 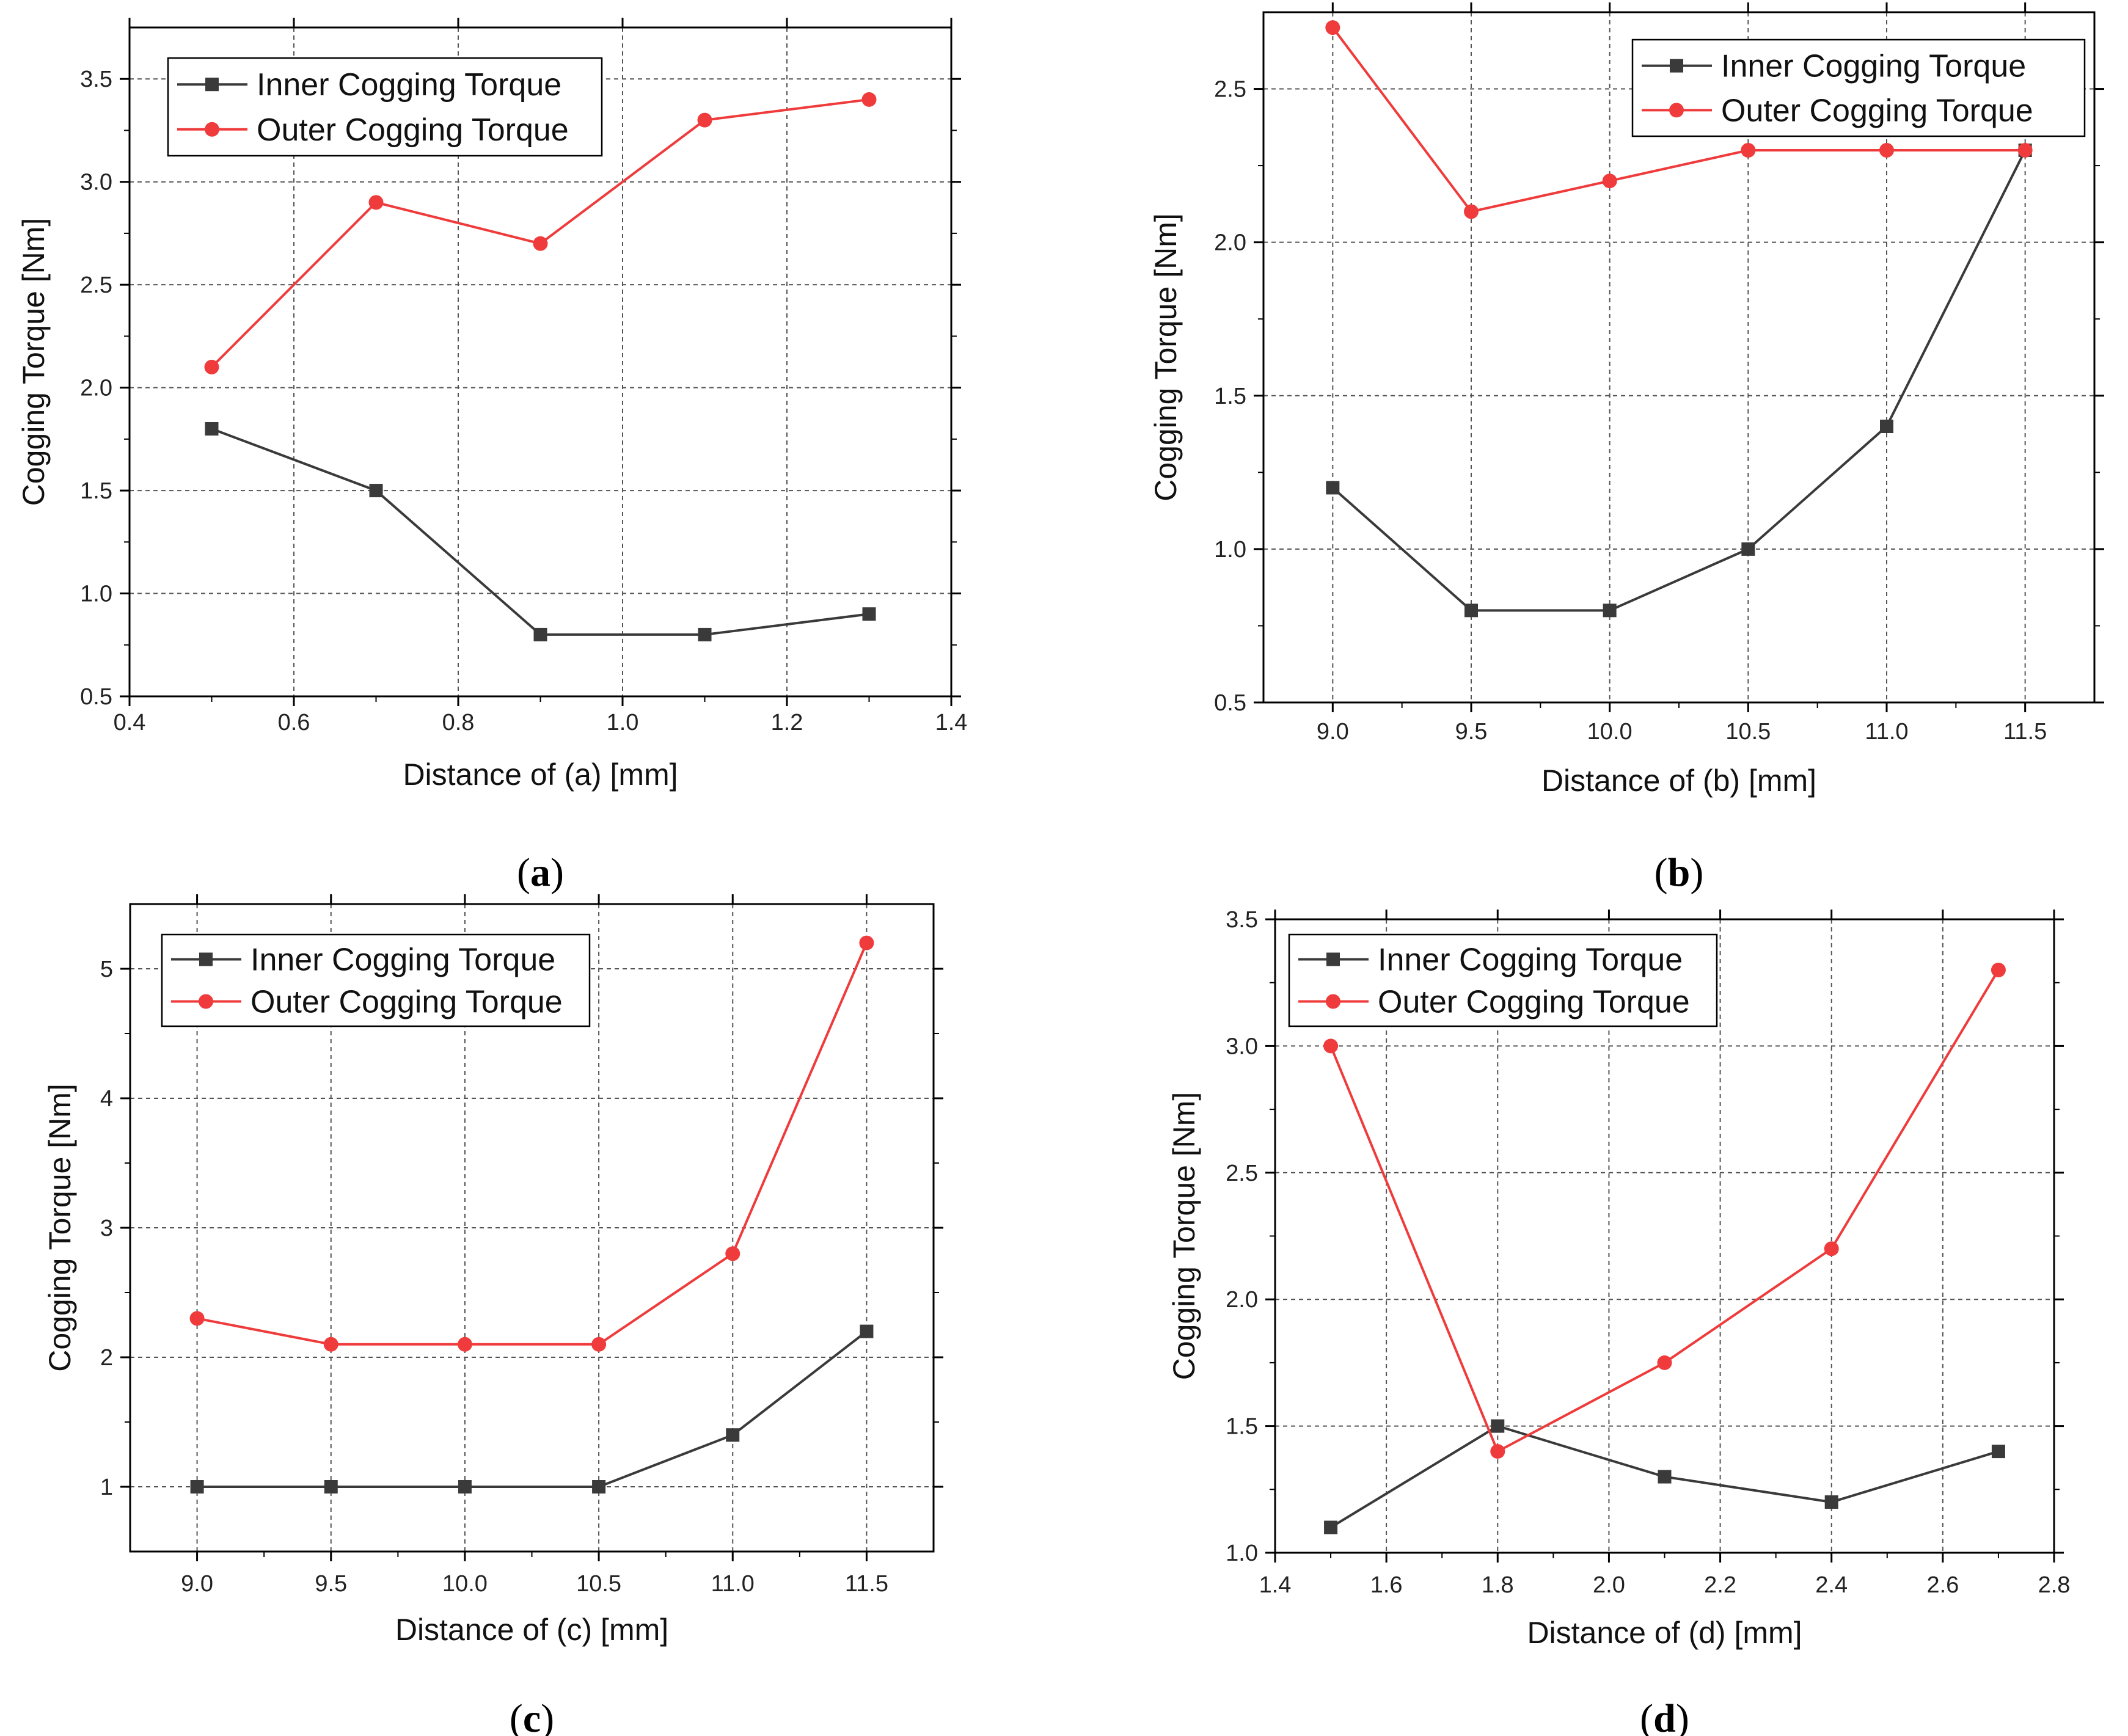 I want to click on x-tick-label: 1.4, so click(x=1276, y=1585).